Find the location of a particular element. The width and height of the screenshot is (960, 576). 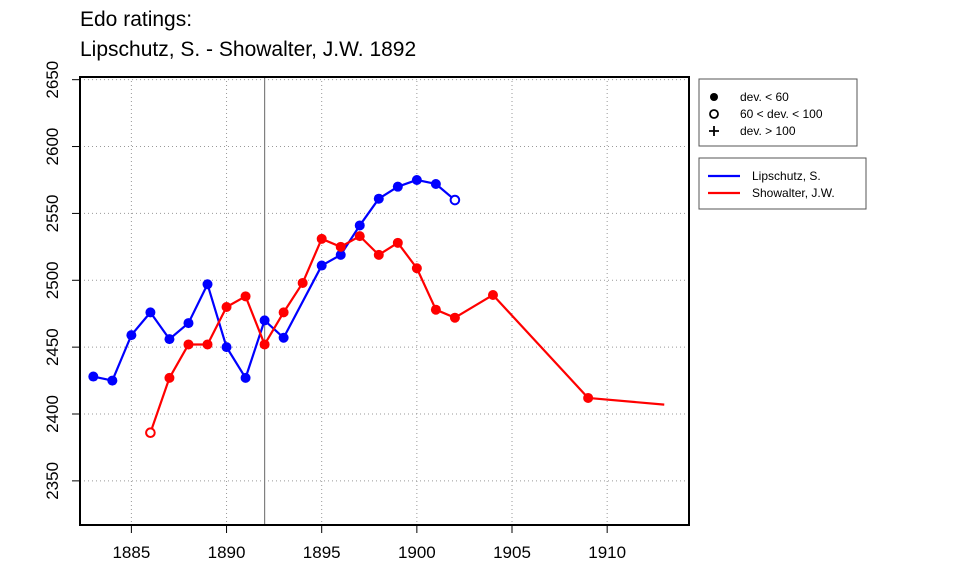

x-tick-label: 1885 is located at coordinates (131, 552).